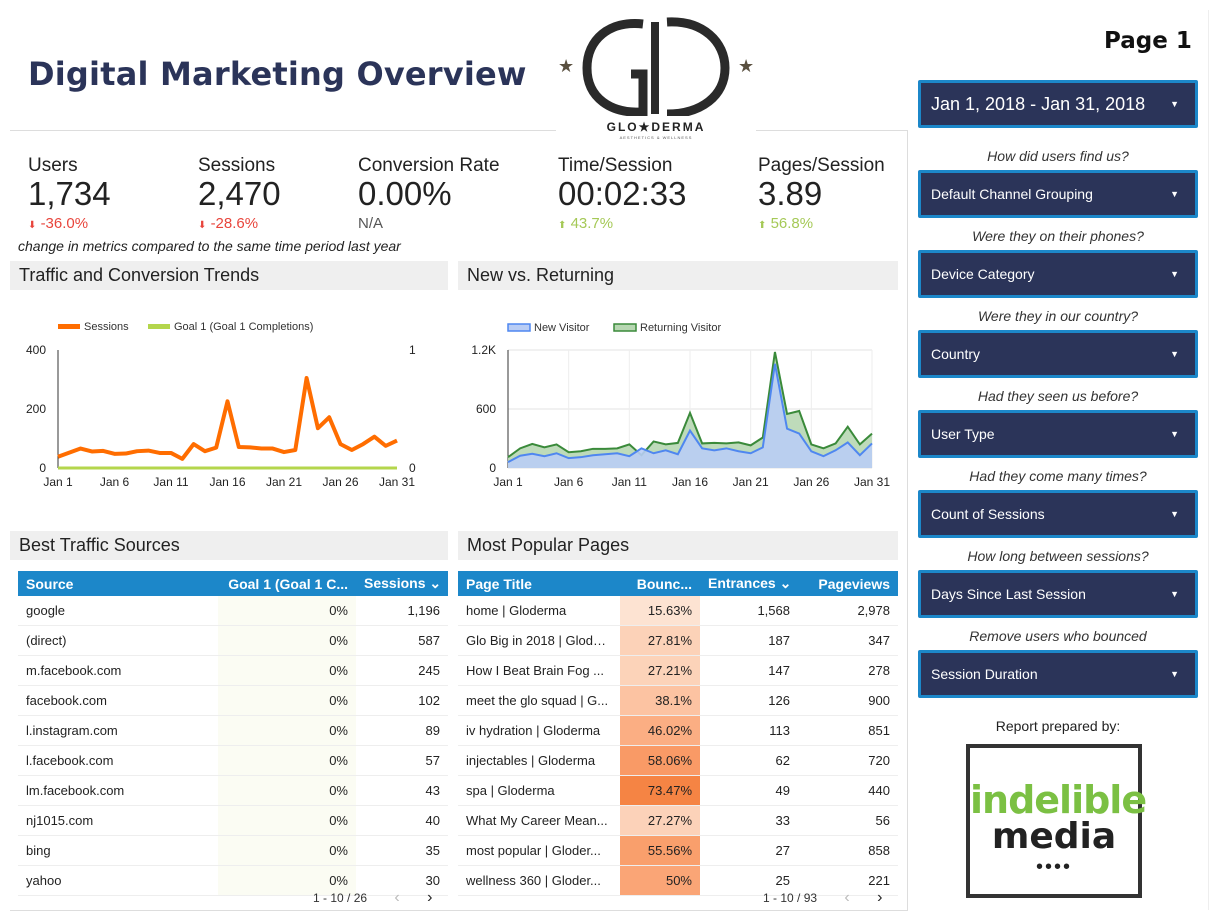 This screenshot has width=1219, height=921. What do you see at coordinates (848, 670) in the screenshot?
I see `pageviews-cell: 278` at bounding box center [848, 670].